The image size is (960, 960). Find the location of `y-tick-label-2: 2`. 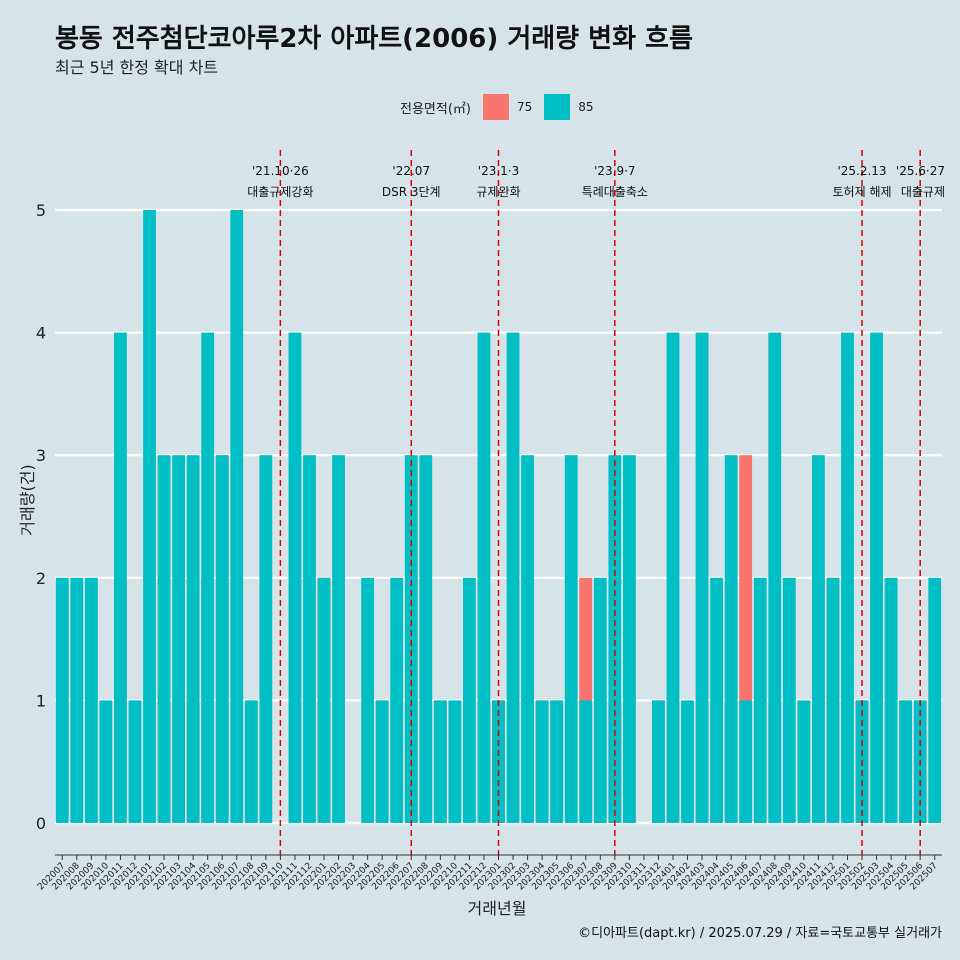

y-tick-label-2: 2 is located at coordinates (41, 578).